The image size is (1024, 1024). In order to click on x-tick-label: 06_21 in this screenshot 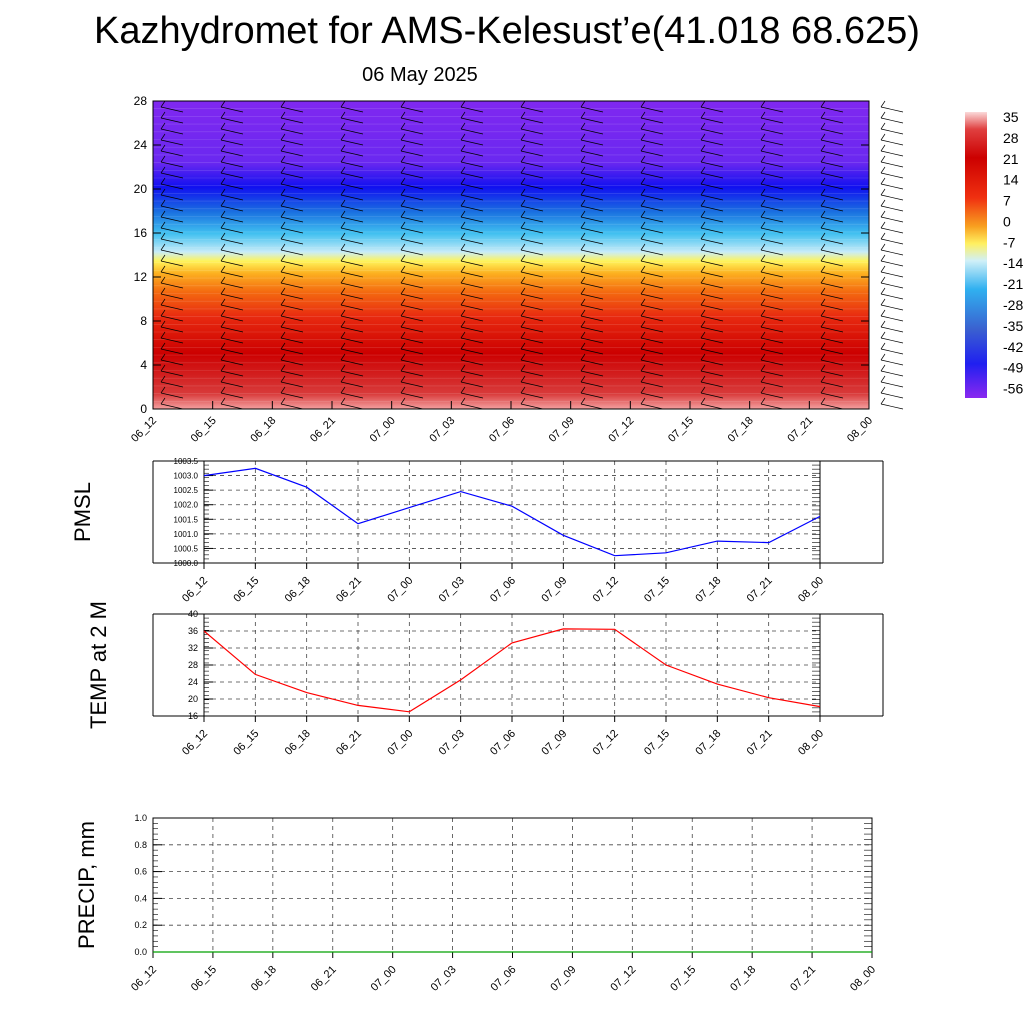, I will do `click(349, 743)`.